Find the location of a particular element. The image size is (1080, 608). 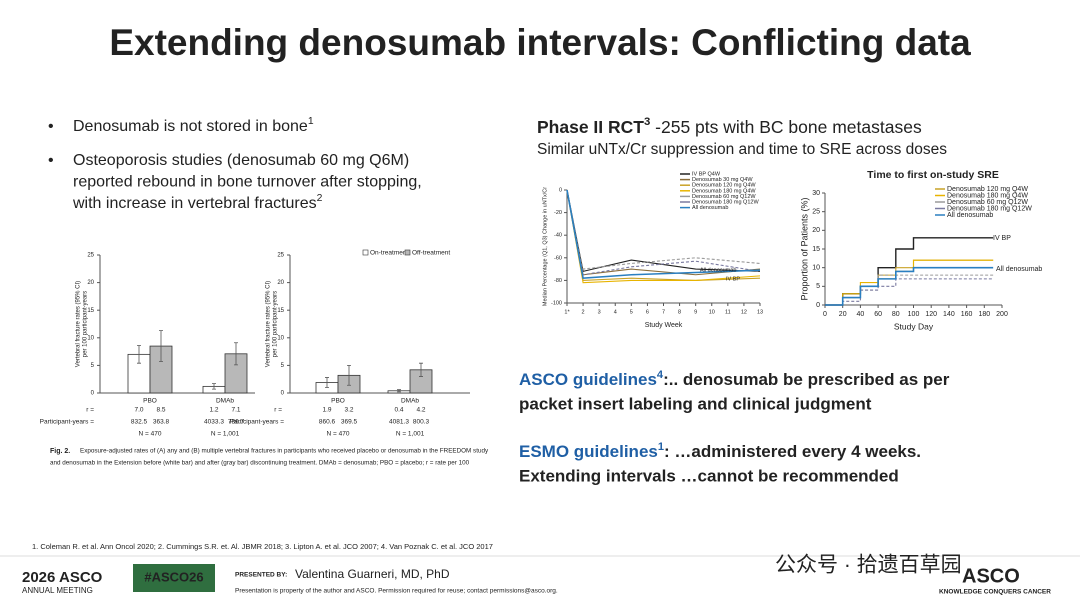

group-n: N = 1,001 is located at coordinates (410, 434).